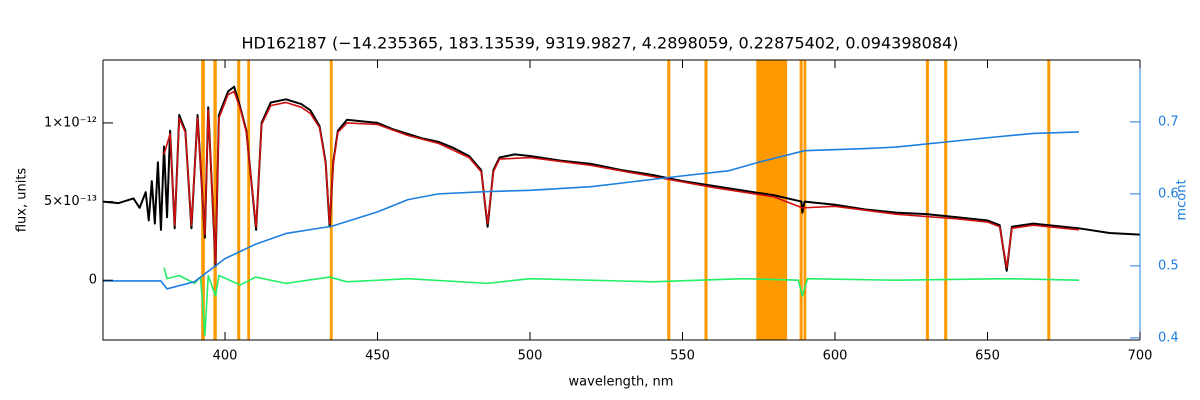 This screenshot has width=1200, height=400. What do you see at coordinates (1168, 121) in the screenshot?
I see `y2-tick-label: 0.7` at bounding box center [1168, 121].